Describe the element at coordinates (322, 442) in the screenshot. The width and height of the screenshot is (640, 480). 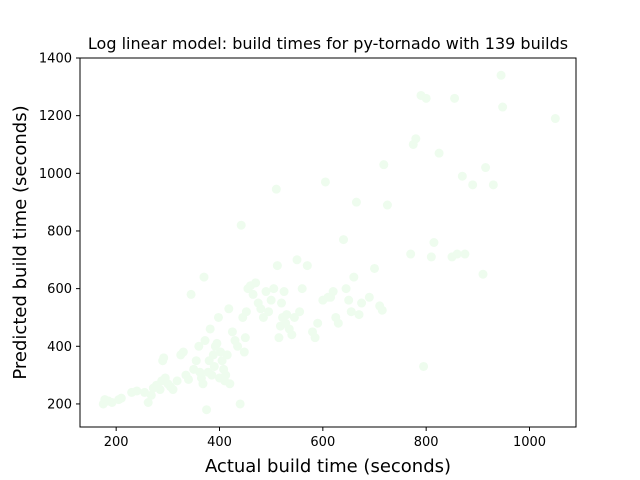
I see `x-tick-label: 600` at that location.